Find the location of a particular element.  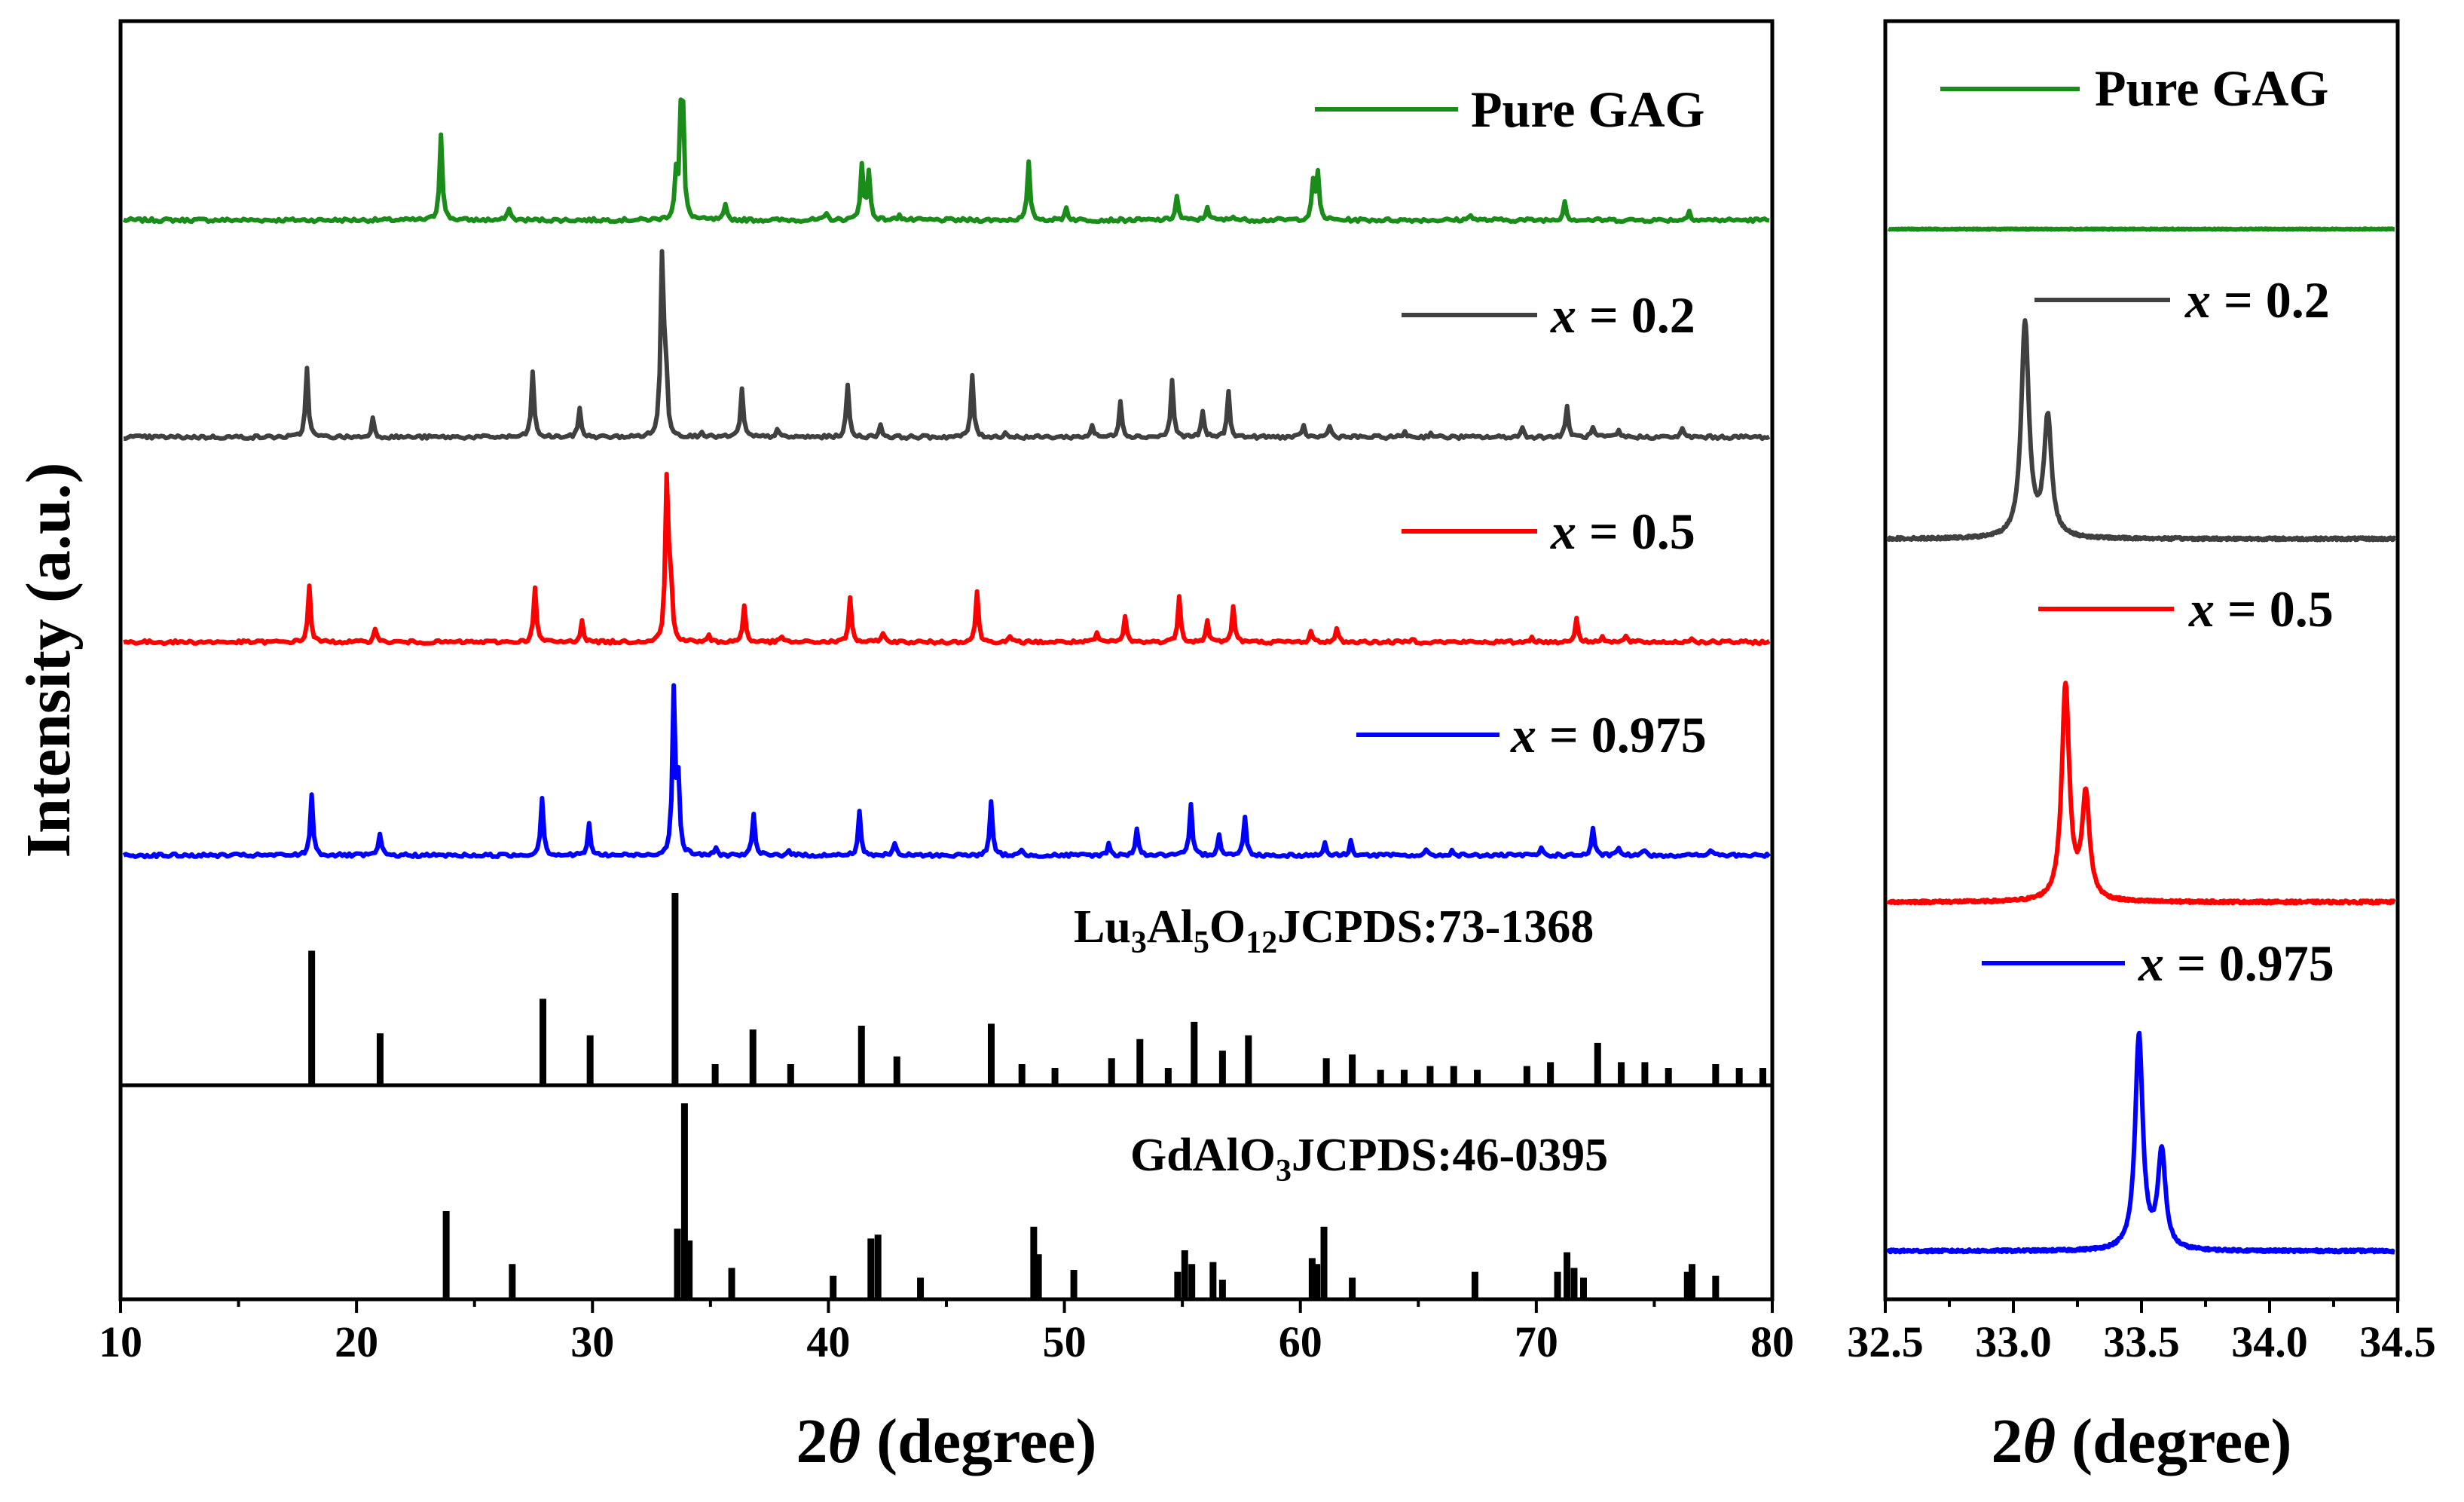

ref-part: Lu is located at coordinates (1102, 927).